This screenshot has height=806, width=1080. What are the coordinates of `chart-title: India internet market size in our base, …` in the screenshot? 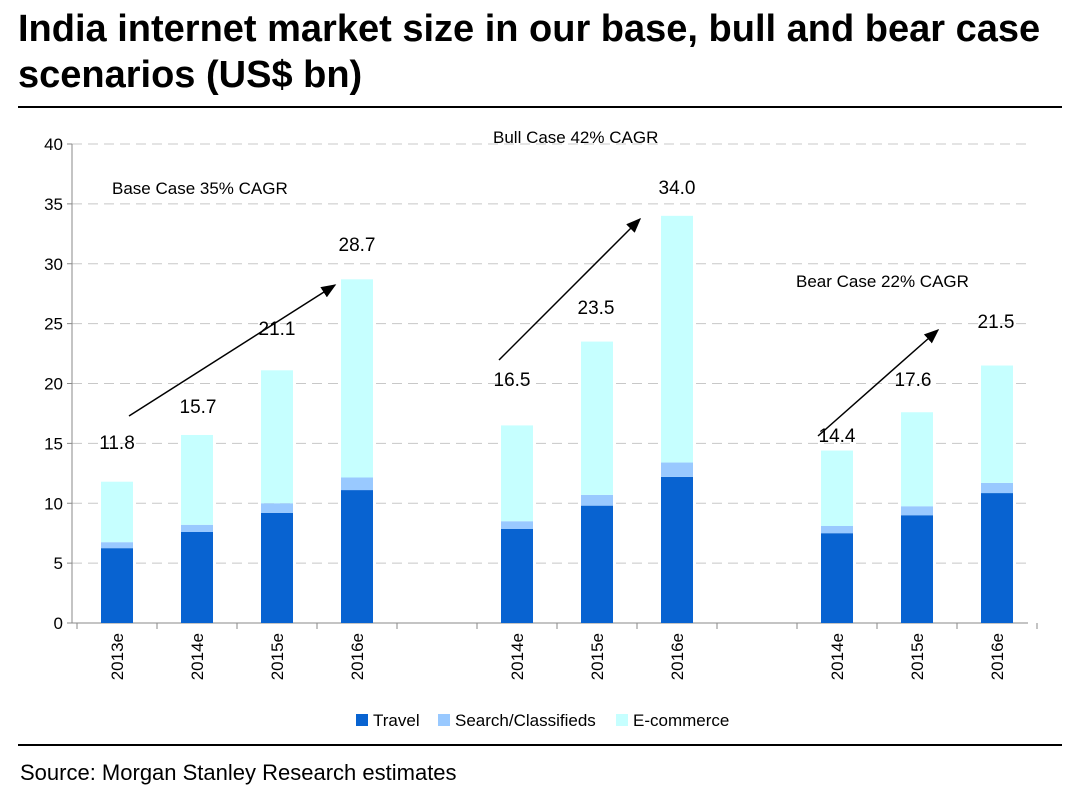 It's located at (529, 52).